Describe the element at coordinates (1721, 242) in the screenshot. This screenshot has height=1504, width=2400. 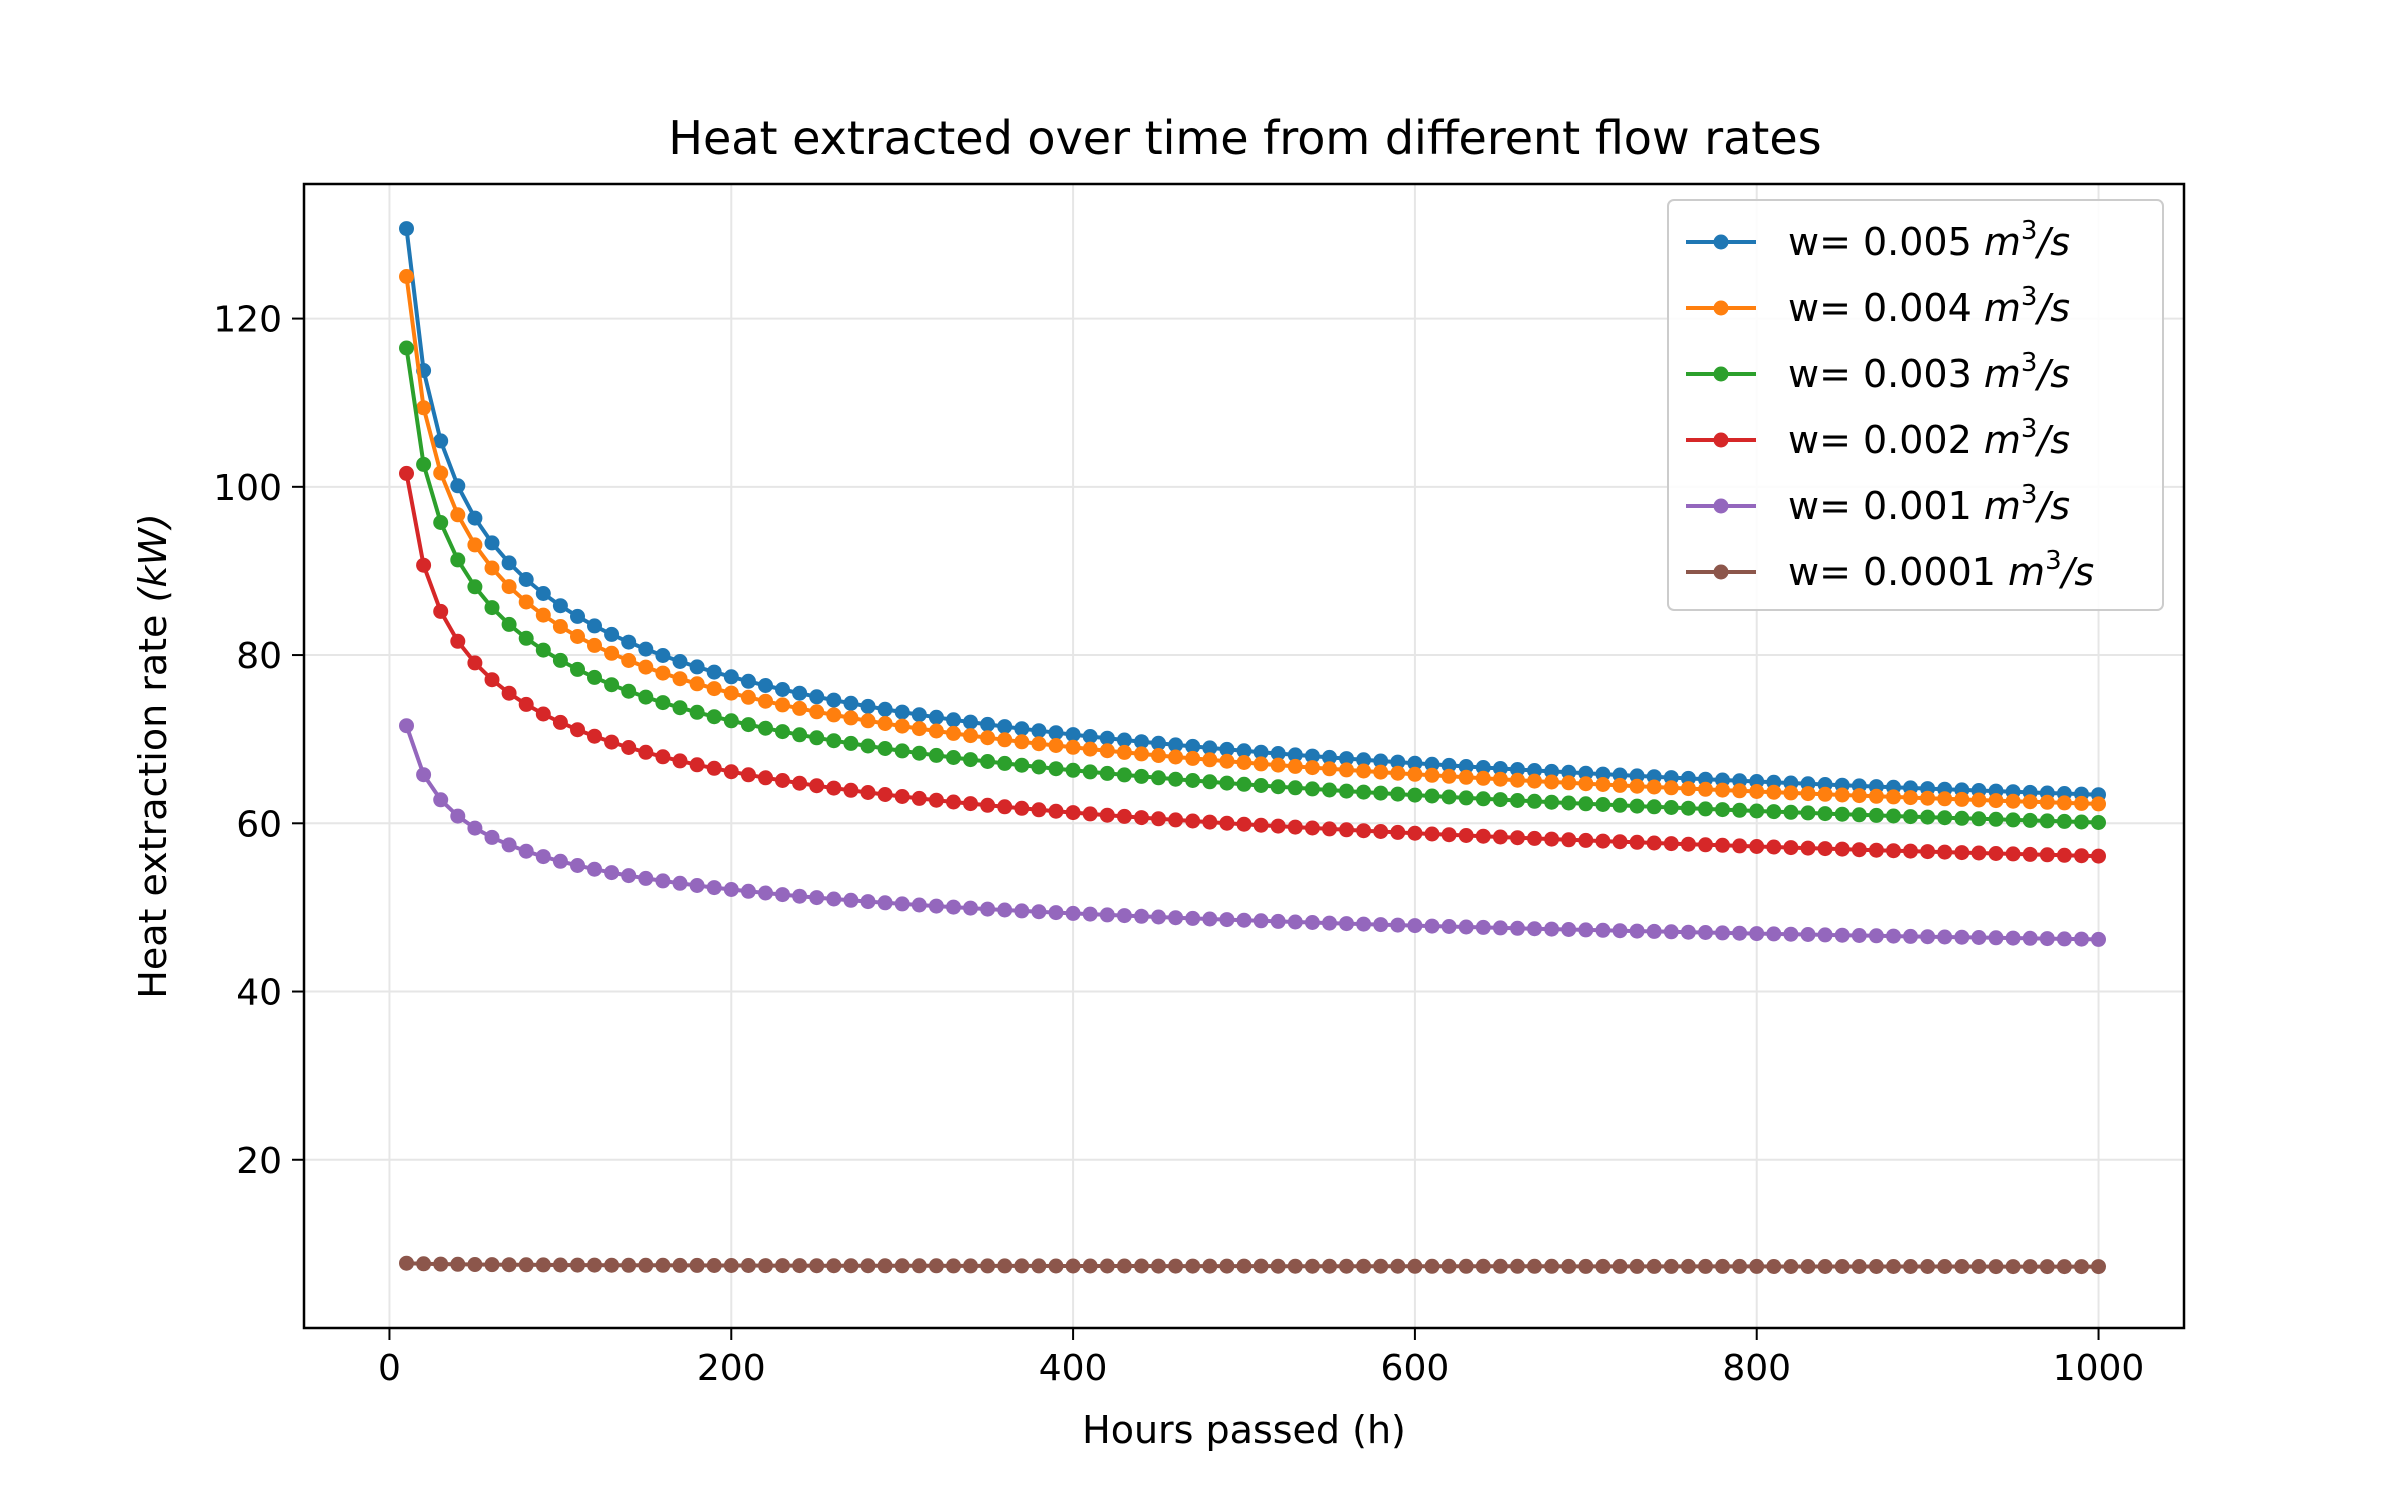
I see `legend-swatch-marker` at that location.